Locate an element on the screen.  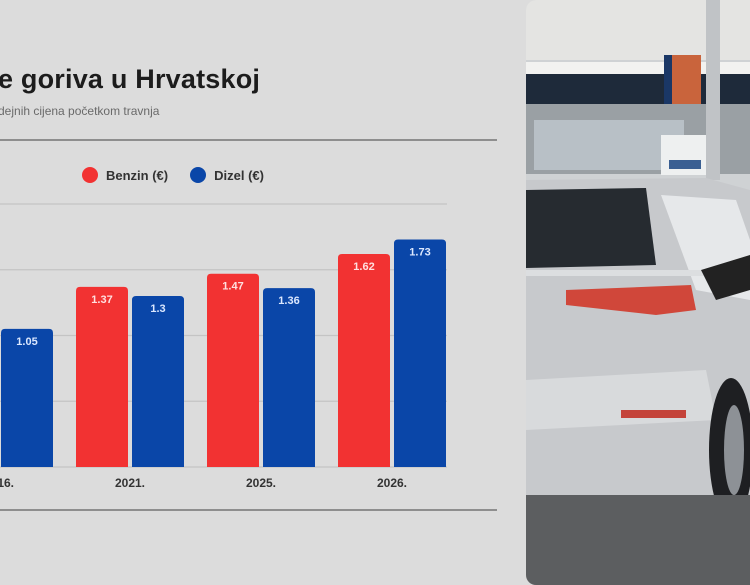
footer-divider is located at coordinates (248, 510).